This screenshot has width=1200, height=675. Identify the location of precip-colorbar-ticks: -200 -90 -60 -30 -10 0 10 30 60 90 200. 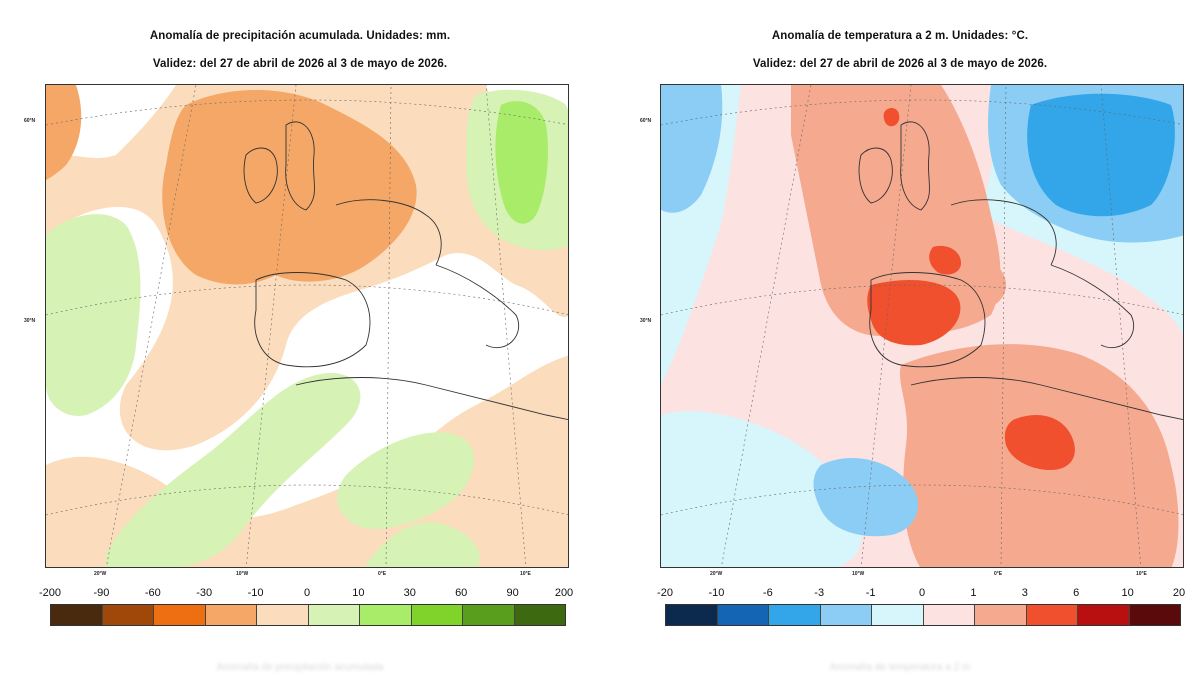
(306, 594).